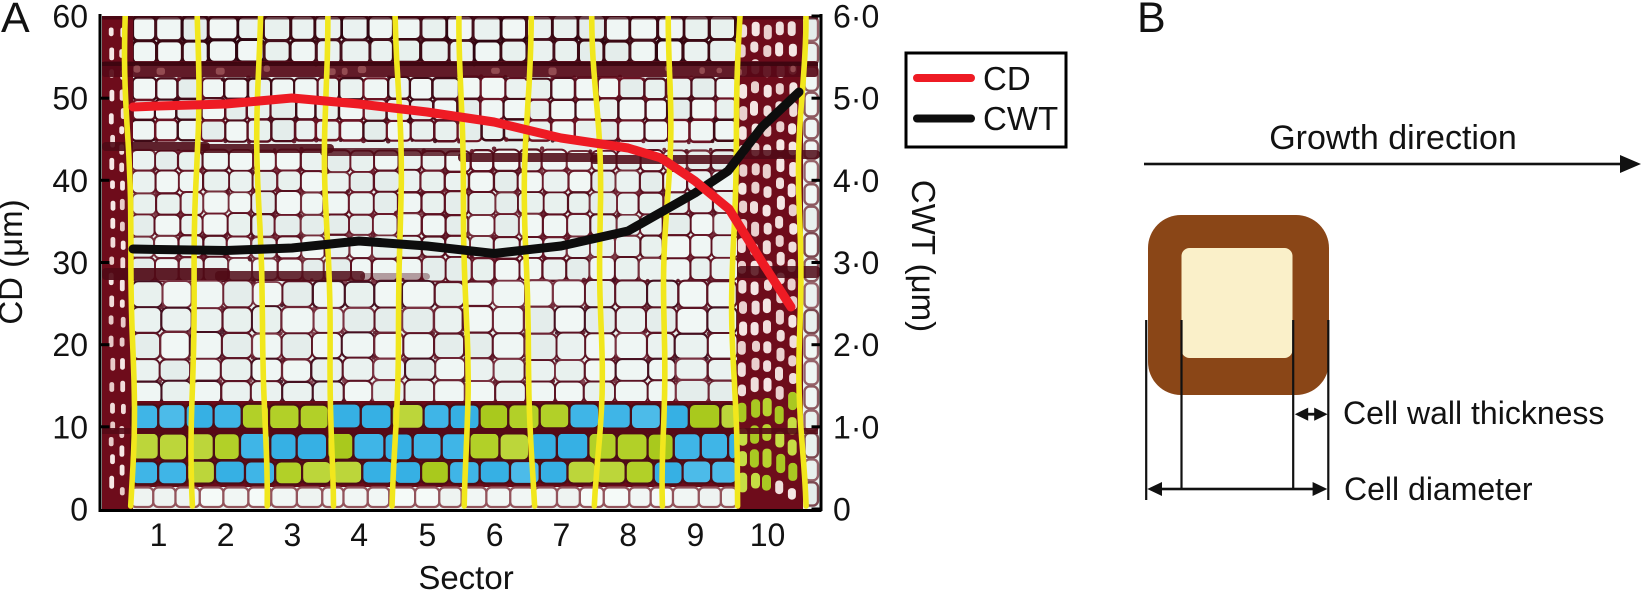  Describe the element at coordinates (856, 99) in the screenshot. I see `svg-text: 5·0` at that location.